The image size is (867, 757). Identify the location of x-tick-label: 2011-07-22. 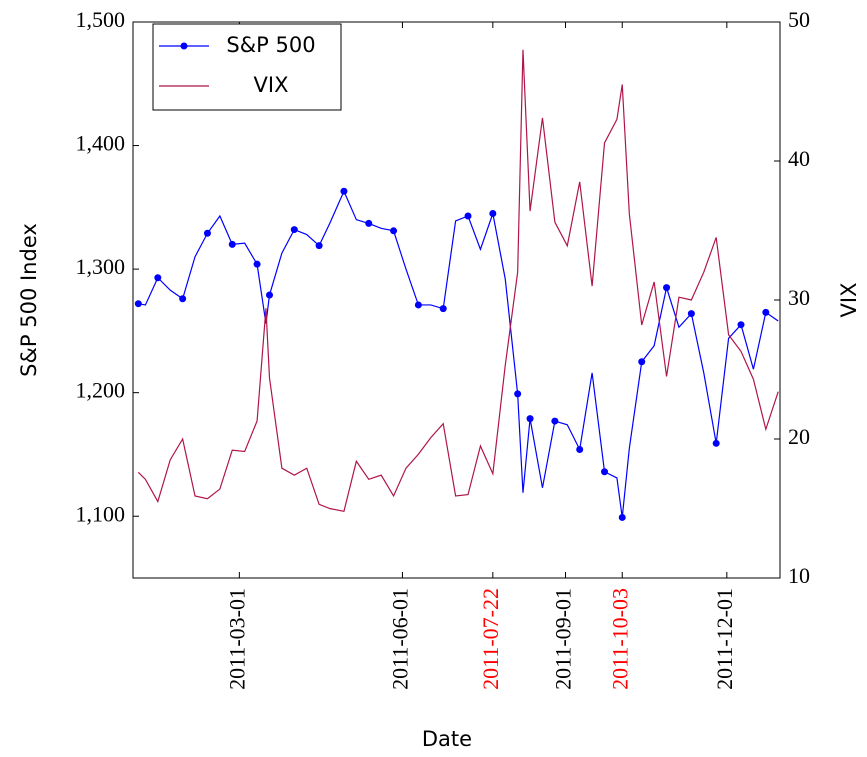
(490, 639).